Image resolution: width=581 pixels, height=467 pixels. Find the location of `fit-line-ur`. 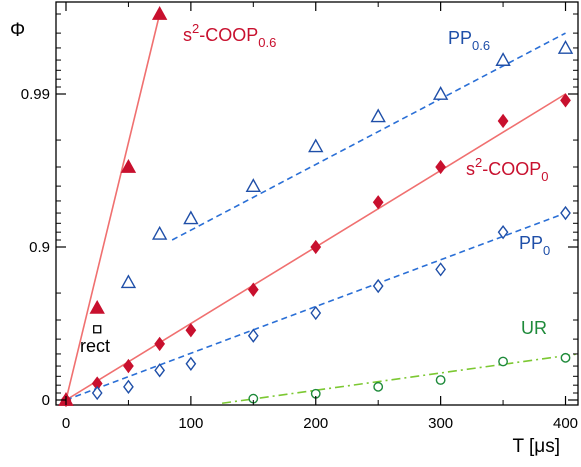

fit-line-ur is located at coordinates (399, 379).